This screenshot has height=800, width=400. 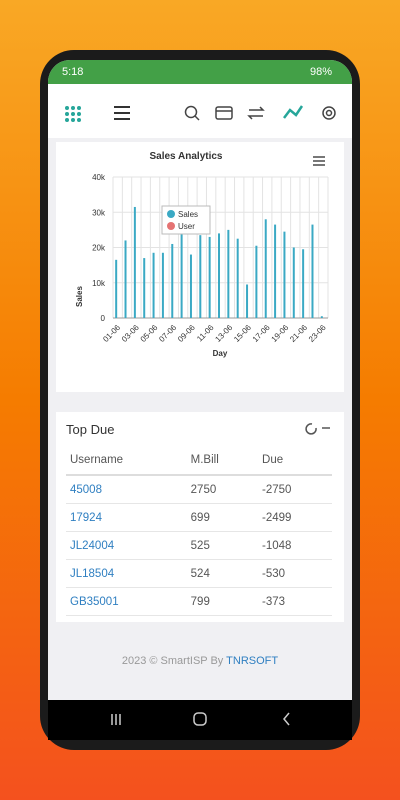 What do you see at coordinates (122, 113) in the screenshot?
I see `menu-icon` at bounding box center [122, 113].